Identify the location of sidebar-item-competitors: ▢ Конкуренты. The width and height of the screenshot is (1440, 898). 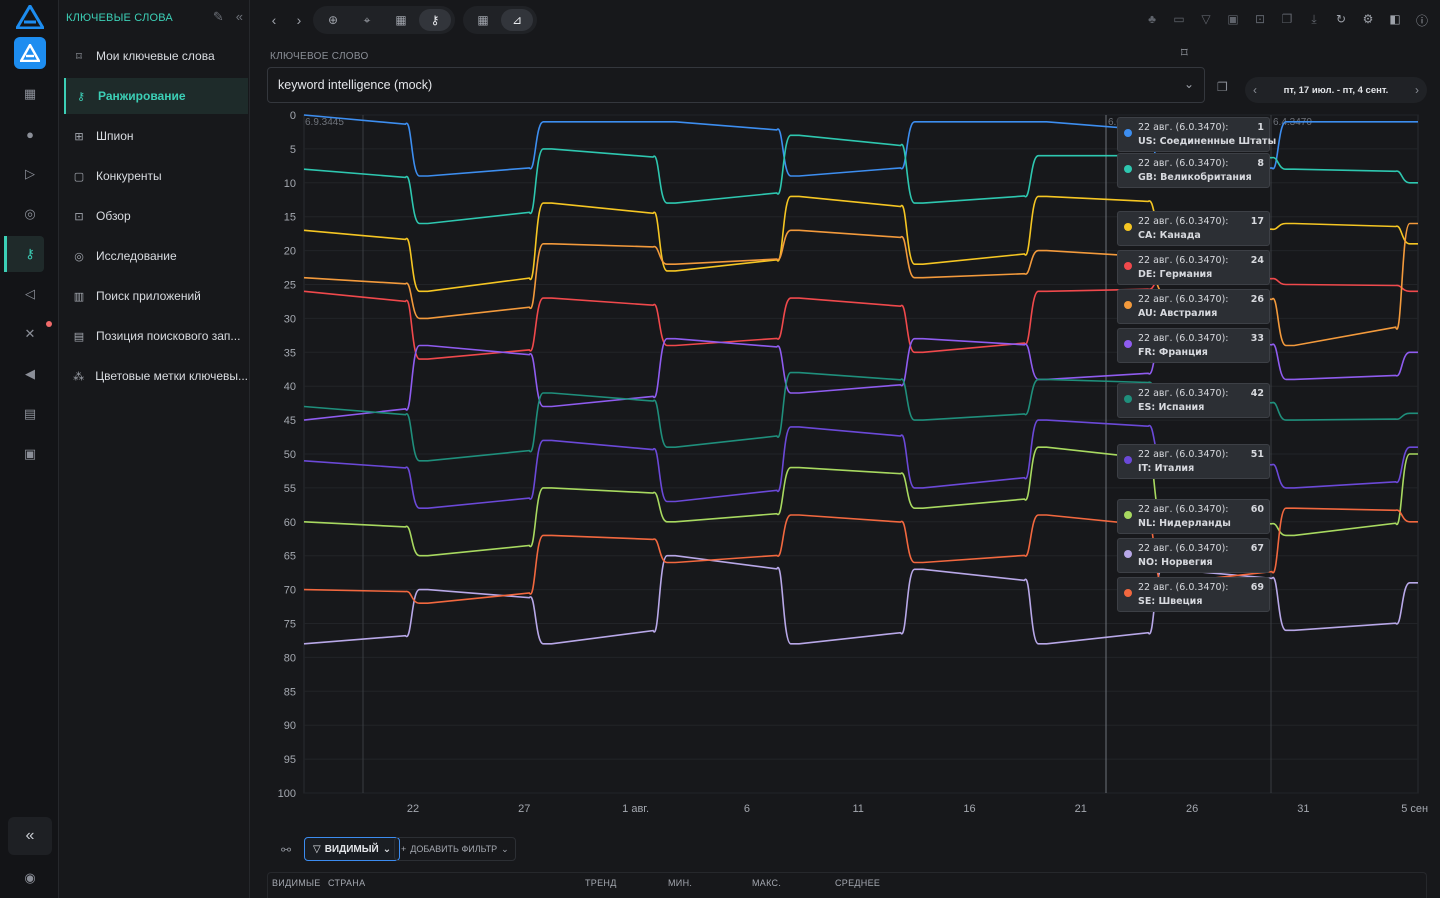
(156, 176).